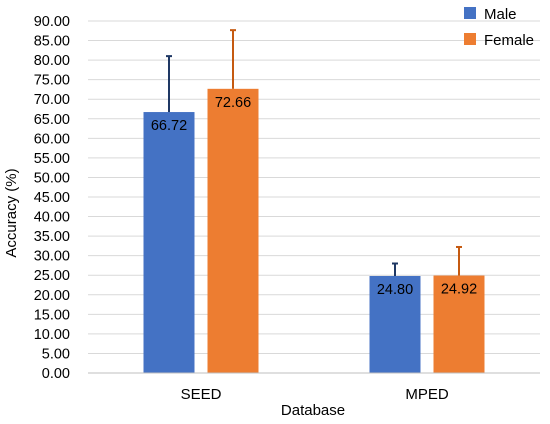 The height and width of the screenshot is (424, 550). What do you see at coordinates (52, 218) in the screenshot?
I see `y-tick-label: 40.00` at bounding box center [52, 218].